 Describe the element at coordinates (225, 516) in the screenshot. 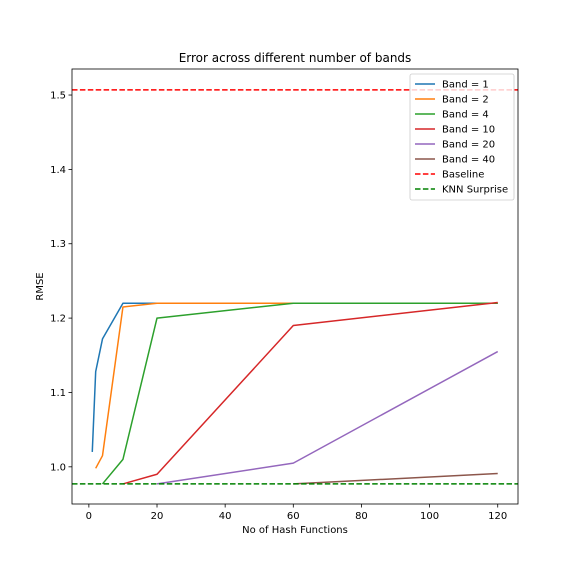

I see `x-tick-label: 40` at that location.